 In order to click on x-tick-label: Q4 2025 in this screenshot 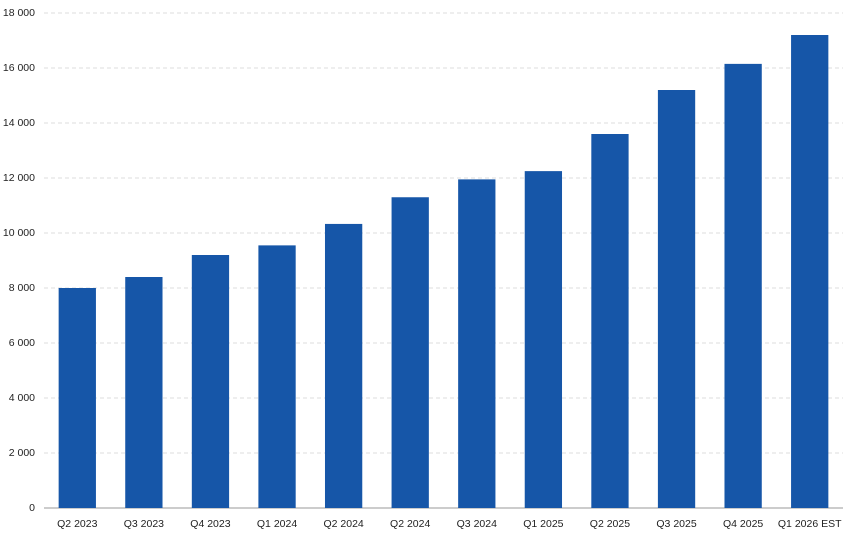, I will do `click(743, 524)`.